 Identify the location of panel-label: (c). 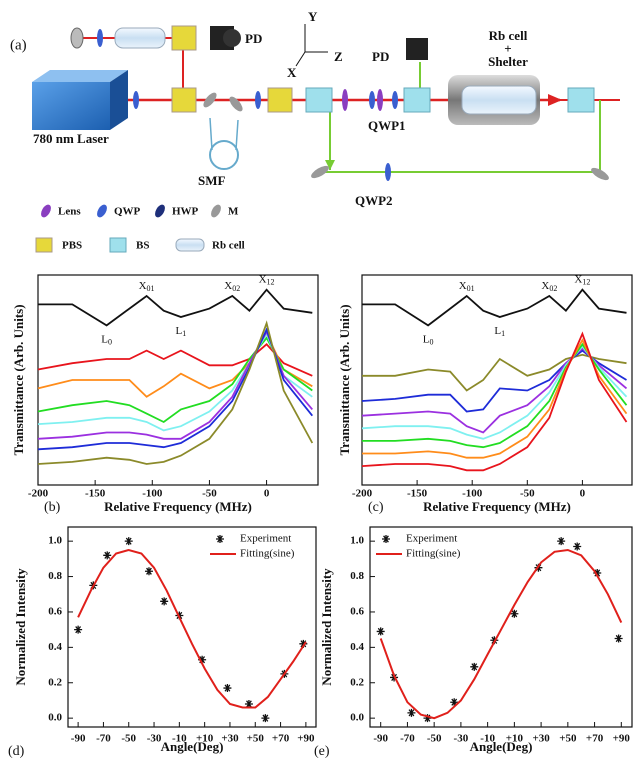
(376, 507).